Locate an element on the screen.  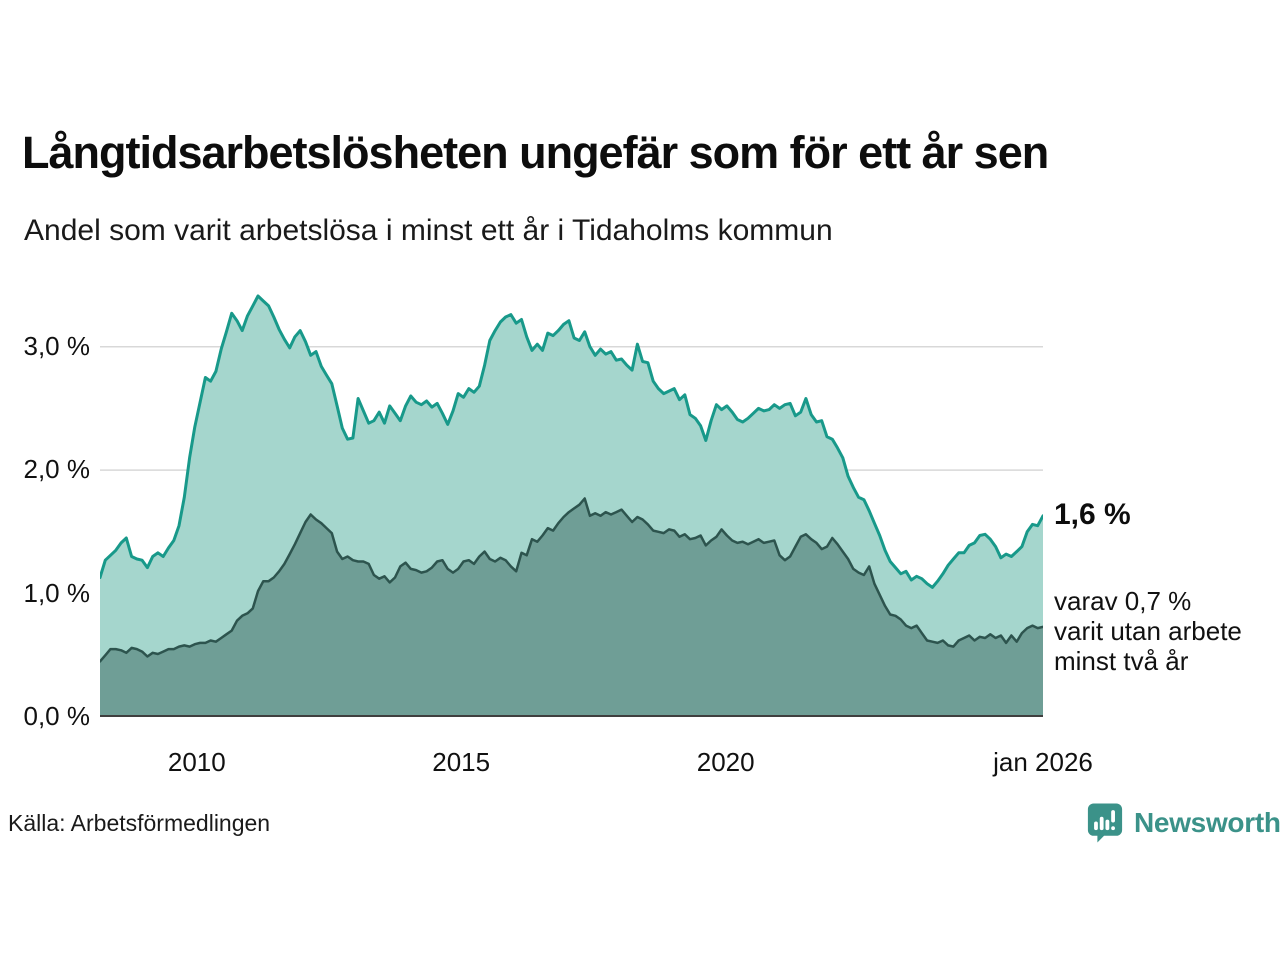
last-value-annotation: 1,6 % is located at coordinates (1092, 514).